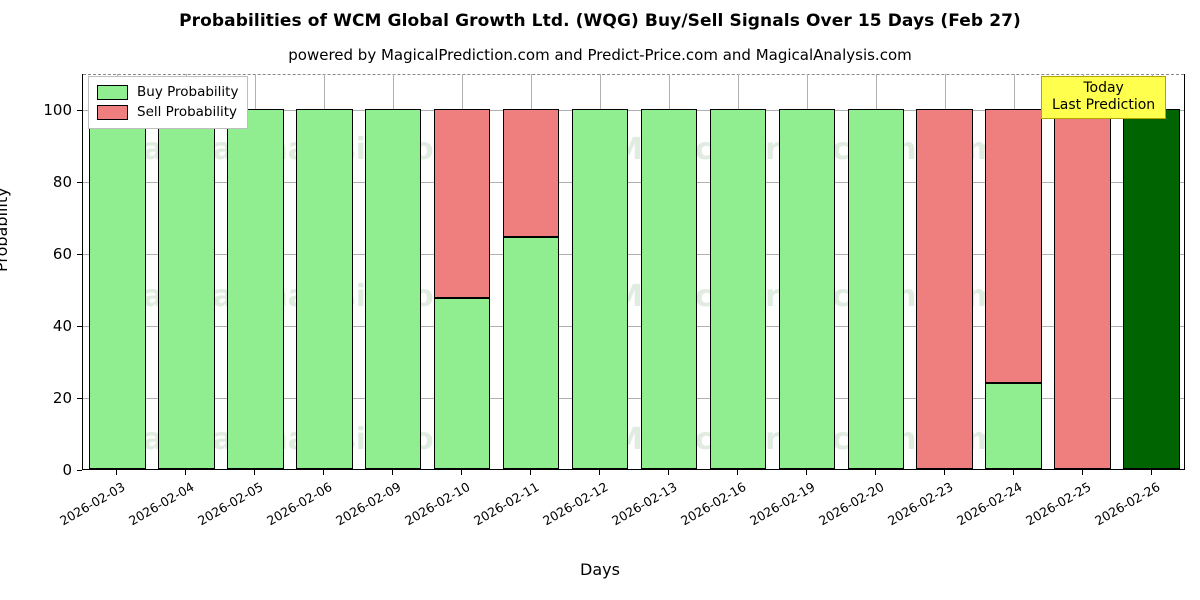  What do you see at coordinates (112, 112) in the screenshot?
I see `legend-swatch-sell` at bounding box center [112, 112].